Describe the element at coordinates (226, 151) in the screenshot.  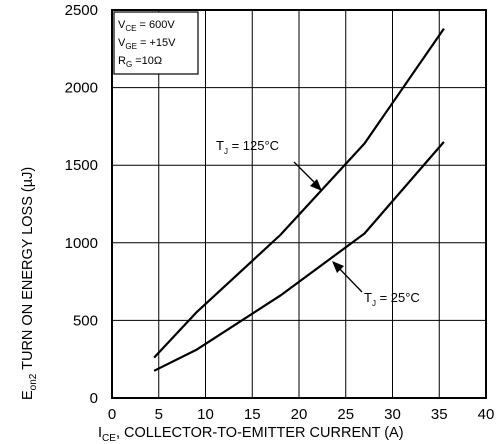
I see `series-label-125c-sub: J` at that location.